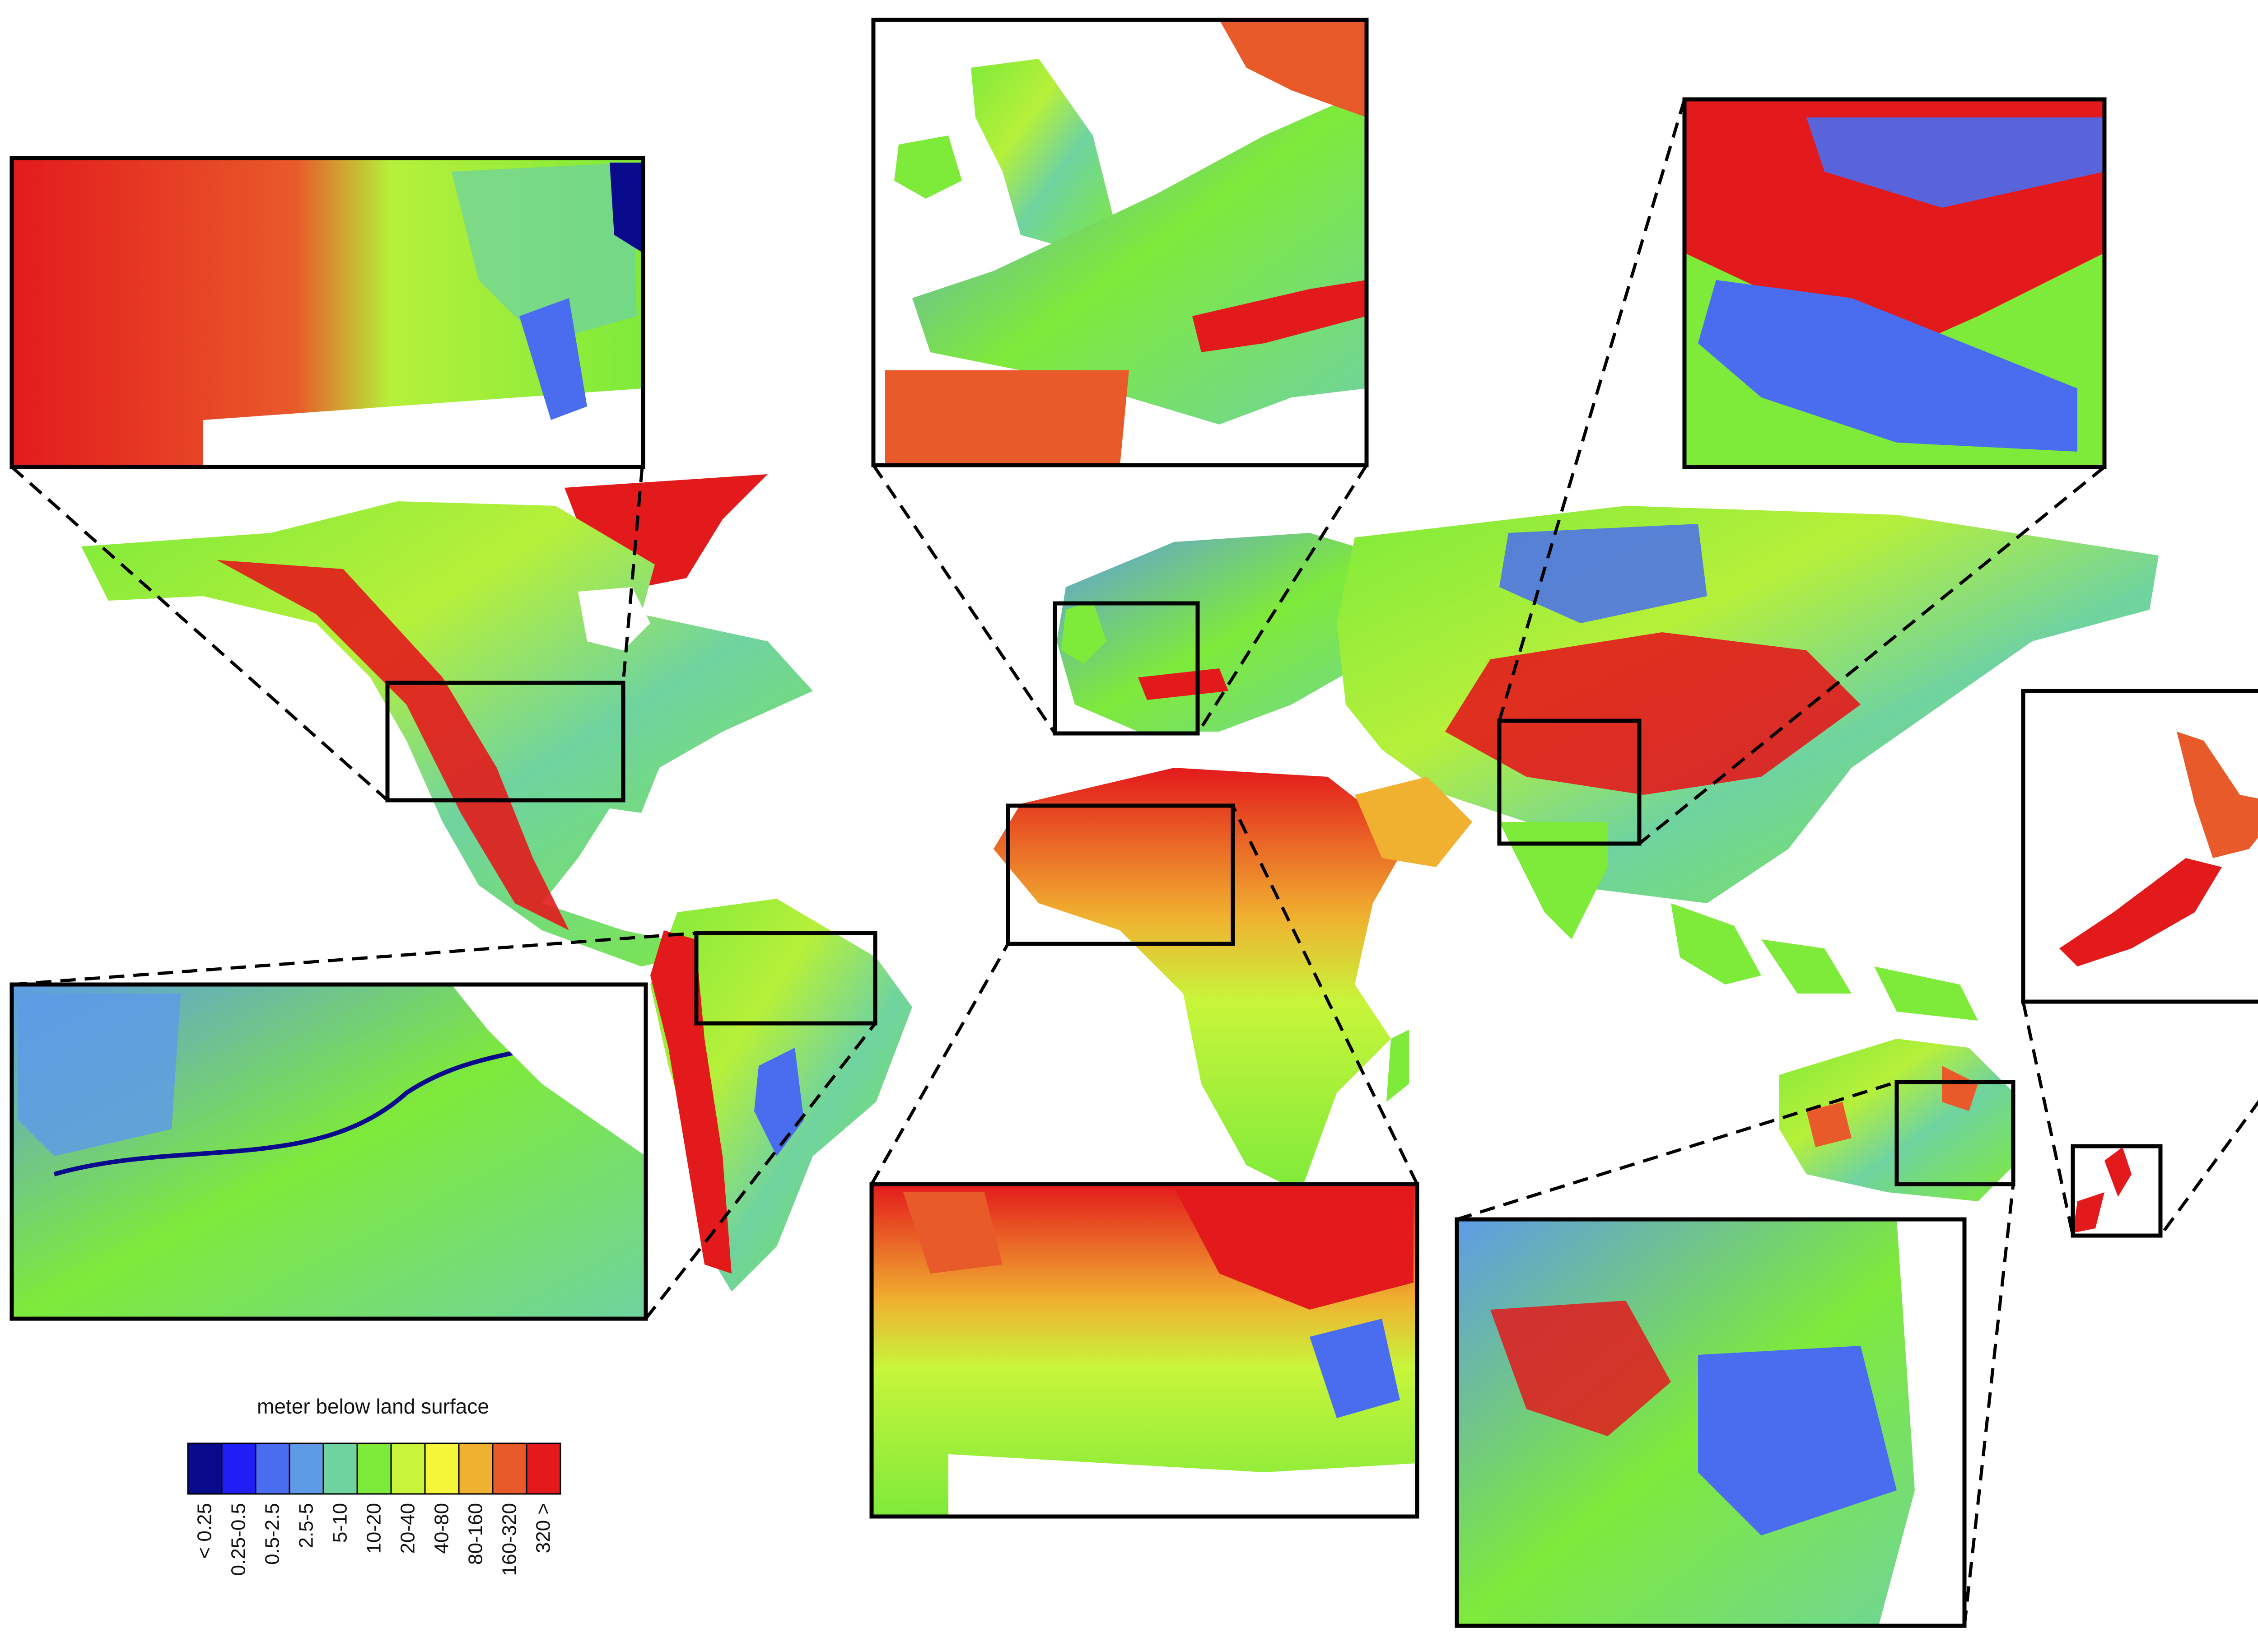  Describe the element at coordinates (1872, 655) in the screenshot. I see `connector-himalaya-right` at that location.